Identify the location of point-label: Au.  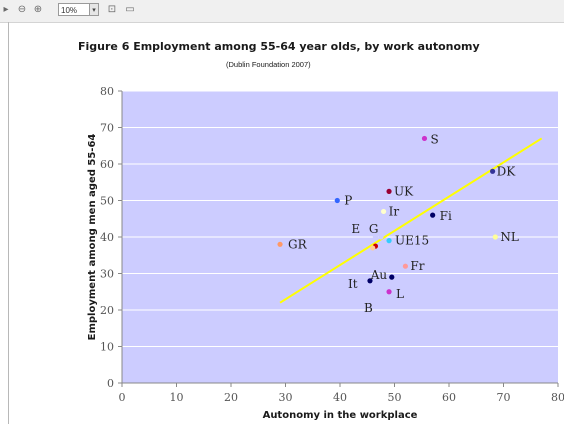
(379, 275).